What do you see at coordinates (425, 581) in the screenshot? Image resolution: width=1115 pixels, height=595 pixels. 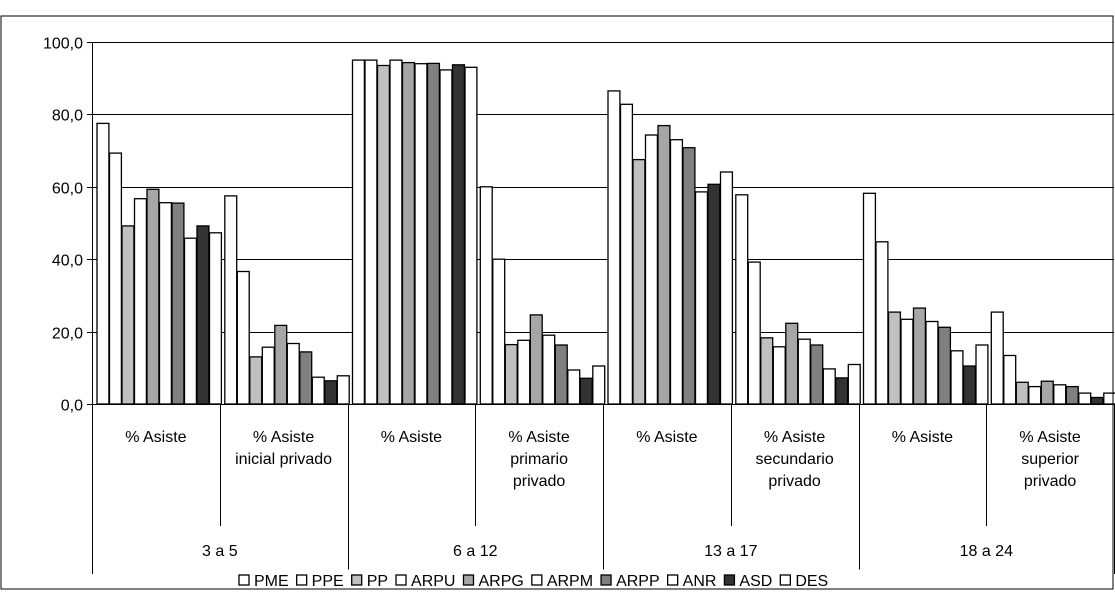 I see `legend-item-arpu: ARPU` at bounding box center [425, 581].